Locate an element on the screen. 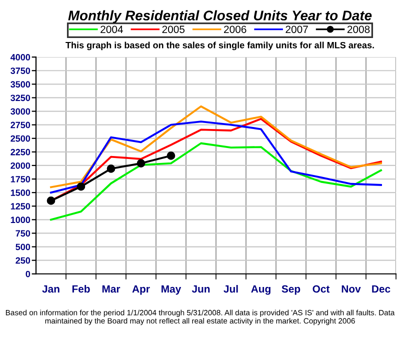 The height and width of the screenshot is (348, 400). y-tick-label: 1000 is located at coordinates (20, 220).